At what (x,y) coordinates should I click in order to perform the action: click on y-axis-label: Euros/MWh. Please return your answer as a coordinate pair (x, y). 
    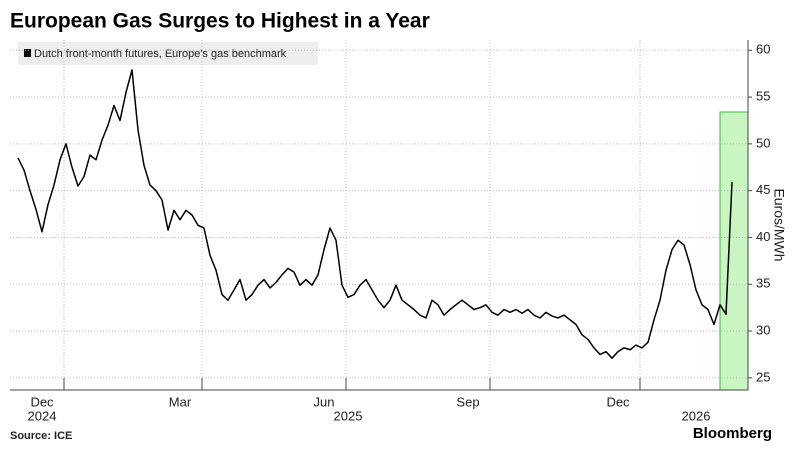
    Looking at the image, I should click on (779, 224).